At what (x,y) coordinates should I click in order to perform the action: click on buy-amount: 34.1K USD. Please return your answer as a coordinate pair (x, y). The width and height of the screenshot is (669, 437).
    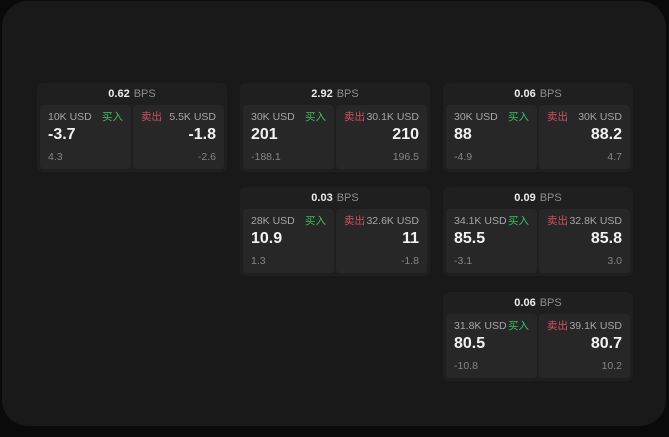
    Looking at the image, I should click on (480, 221).